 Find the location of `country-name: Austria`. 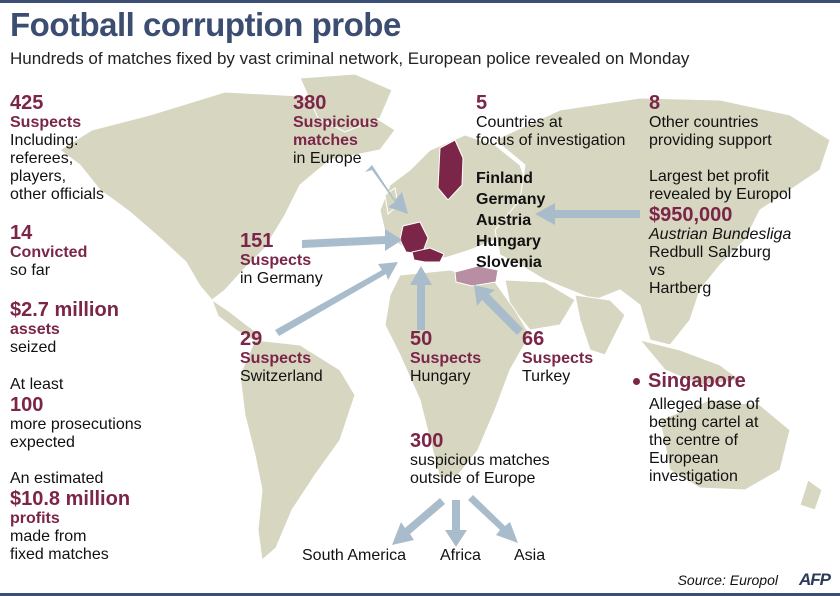

country-name: Austria is located at coordinates (504, 220).